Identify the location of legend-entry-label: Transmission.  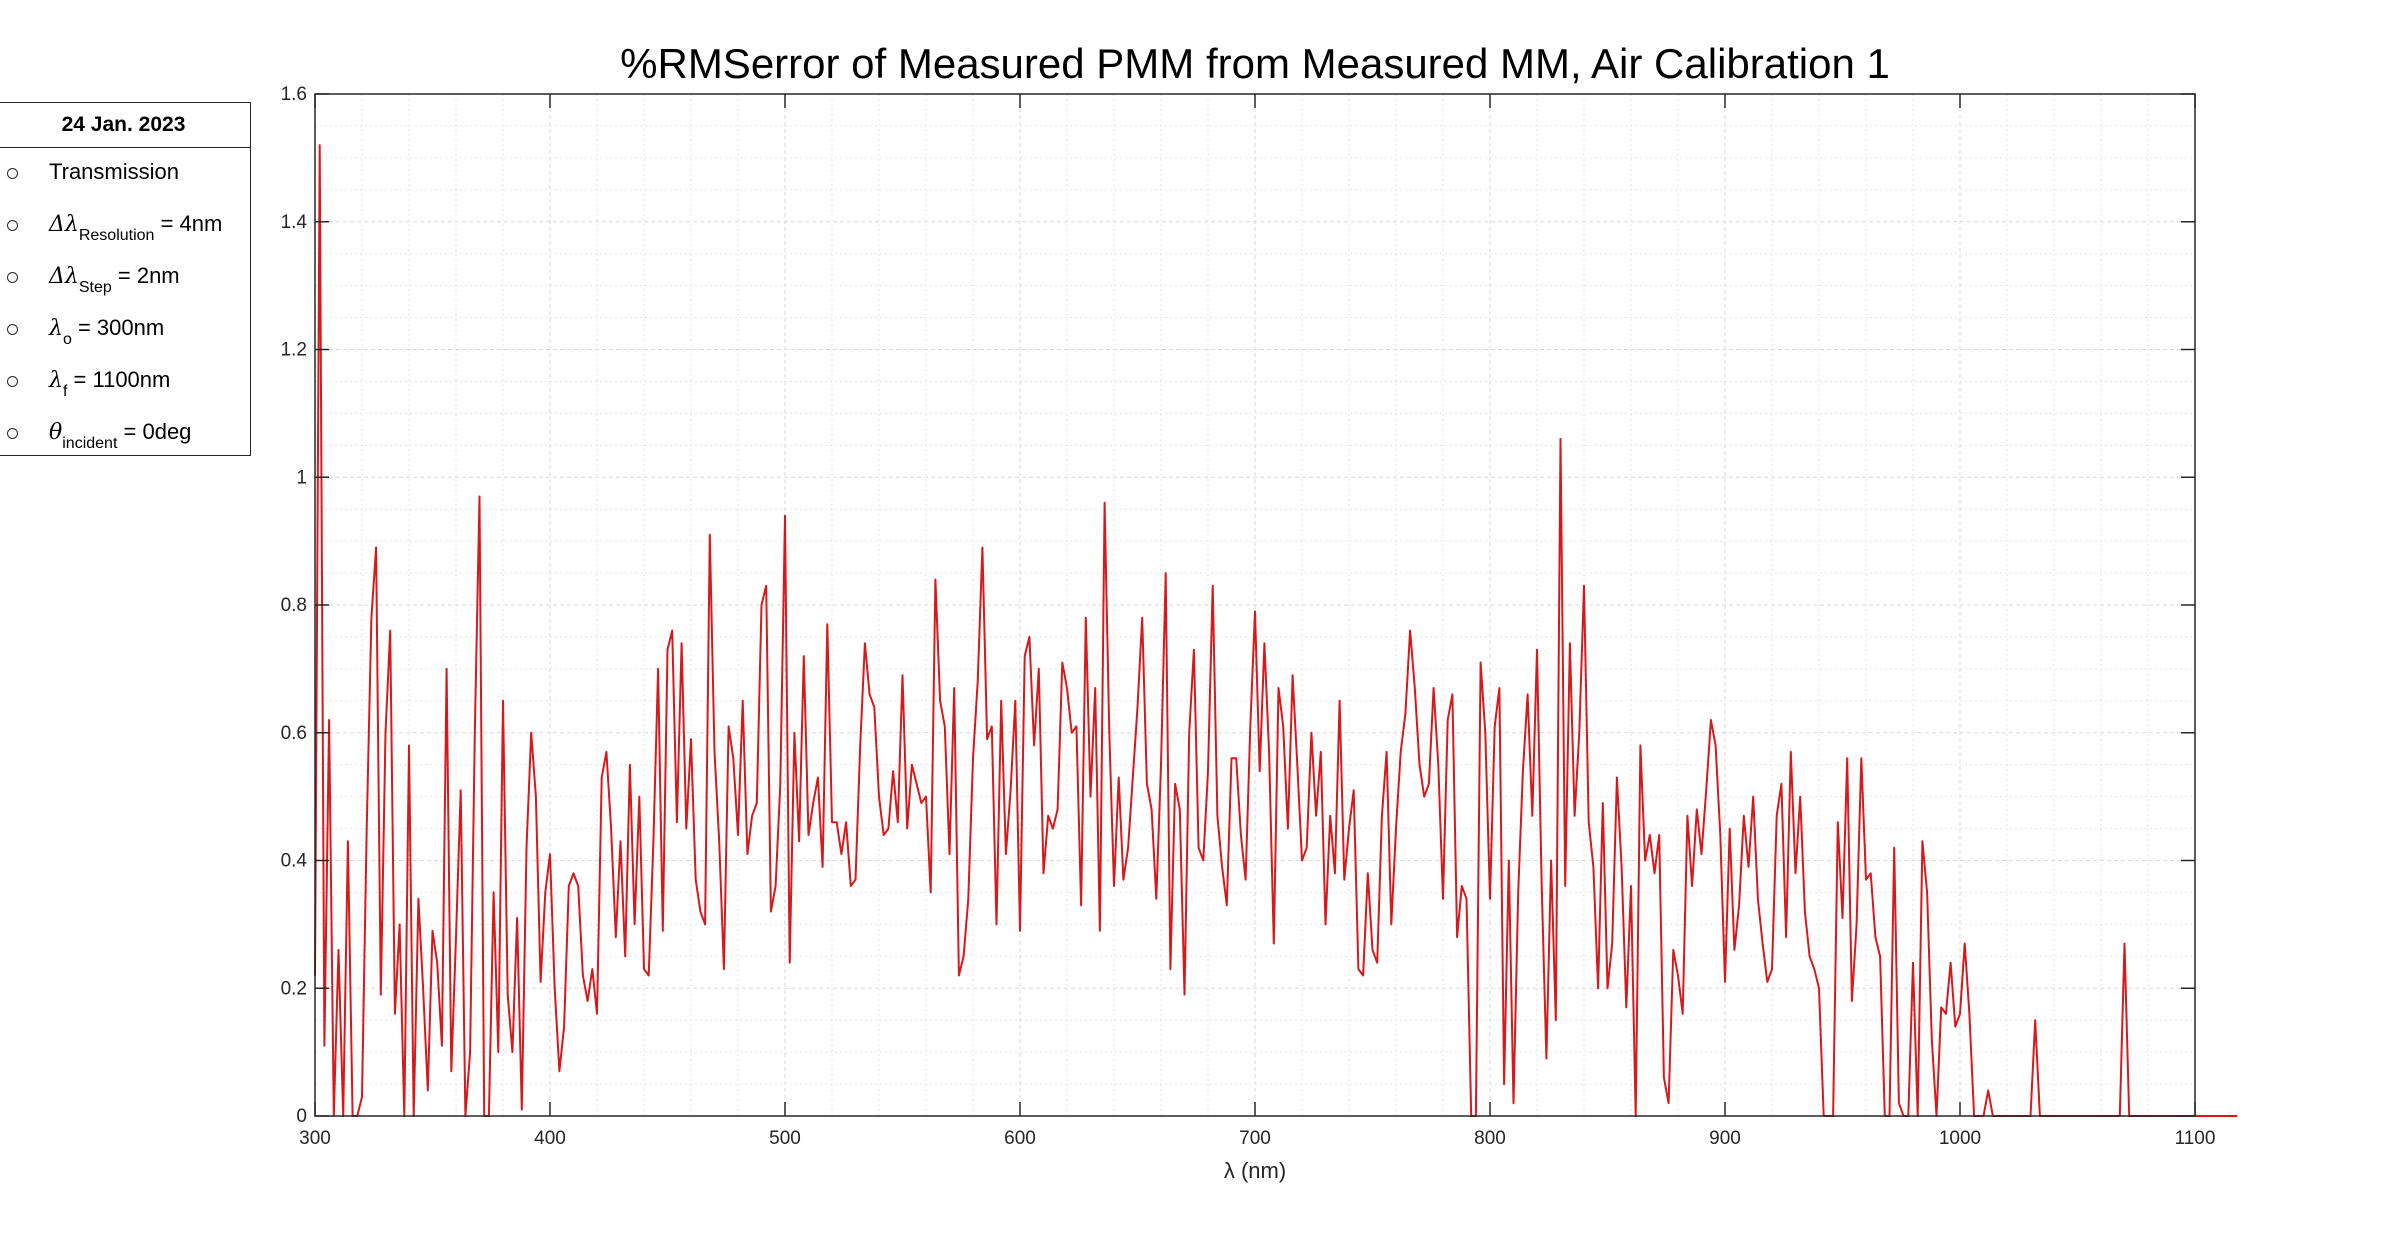
(114, 171).